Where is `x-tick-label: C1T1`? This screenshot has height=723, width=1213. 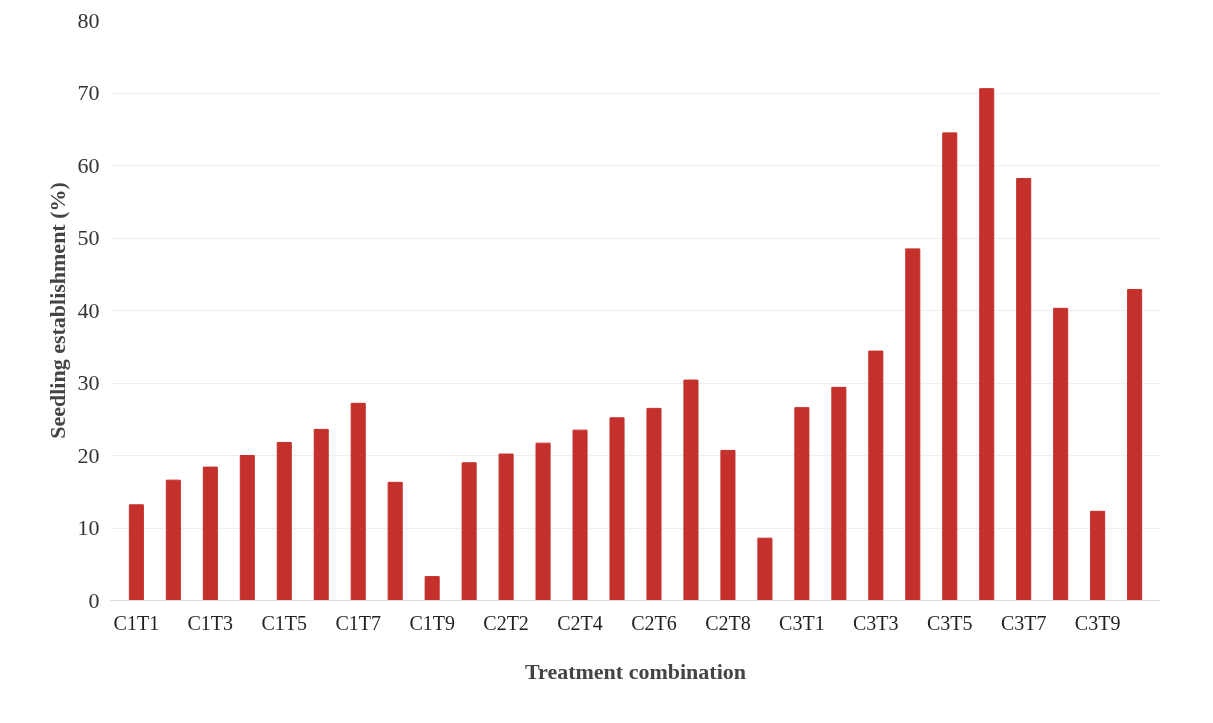
x-tick-label: C1T1 is located at coordinates (136, 622).